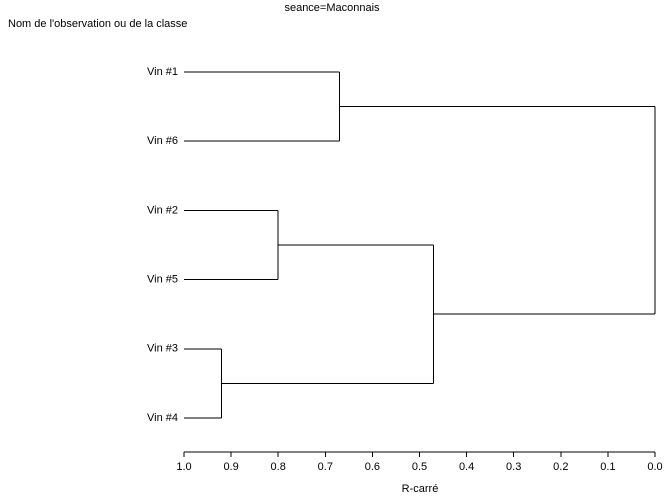  What do you see at coordinates (230, 467) in the screenshot?
I see `x-tick-label: 0.9` at bounding box center [230, 467].